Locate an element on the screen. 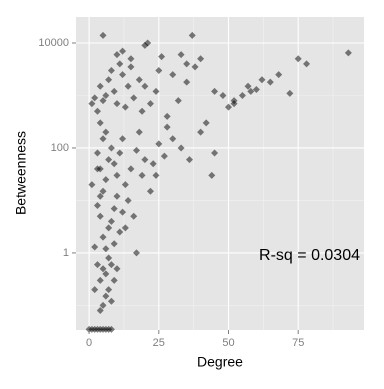 The height and width of the screenshot is (389, 384). annotation: R-sq = 0.0304 is located at coordinates (309, 255).